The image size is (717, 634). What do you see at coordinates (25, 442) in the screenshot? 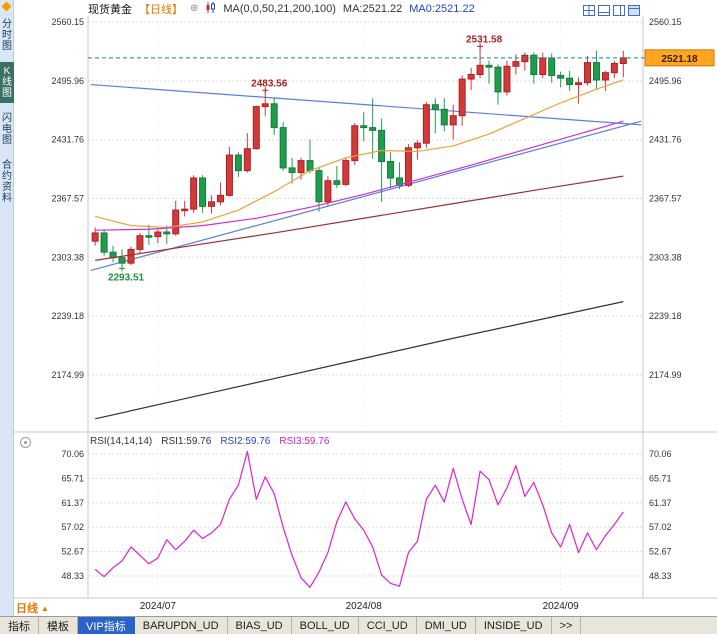
I see `indicator-cycle-icon` at bounding box center [25, 442].